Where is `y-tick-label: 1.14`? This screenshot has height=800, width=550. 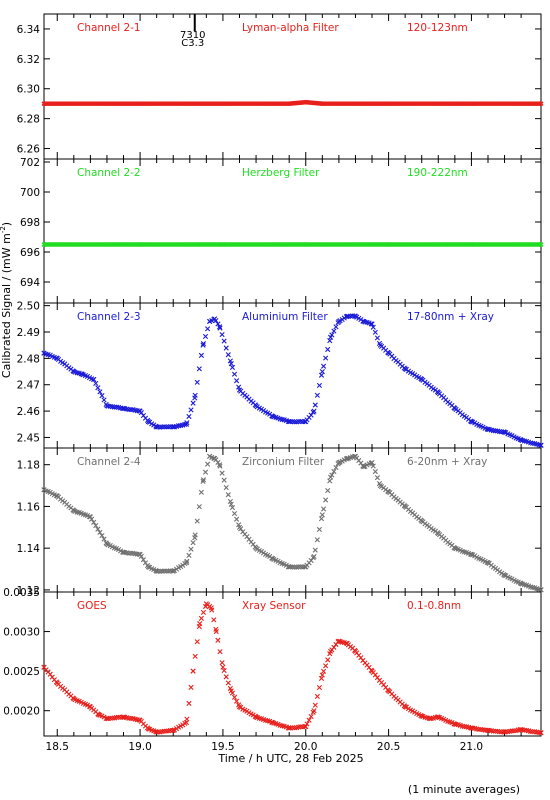 y-tick-label: 1.14 is located at coordinates (29, 549).